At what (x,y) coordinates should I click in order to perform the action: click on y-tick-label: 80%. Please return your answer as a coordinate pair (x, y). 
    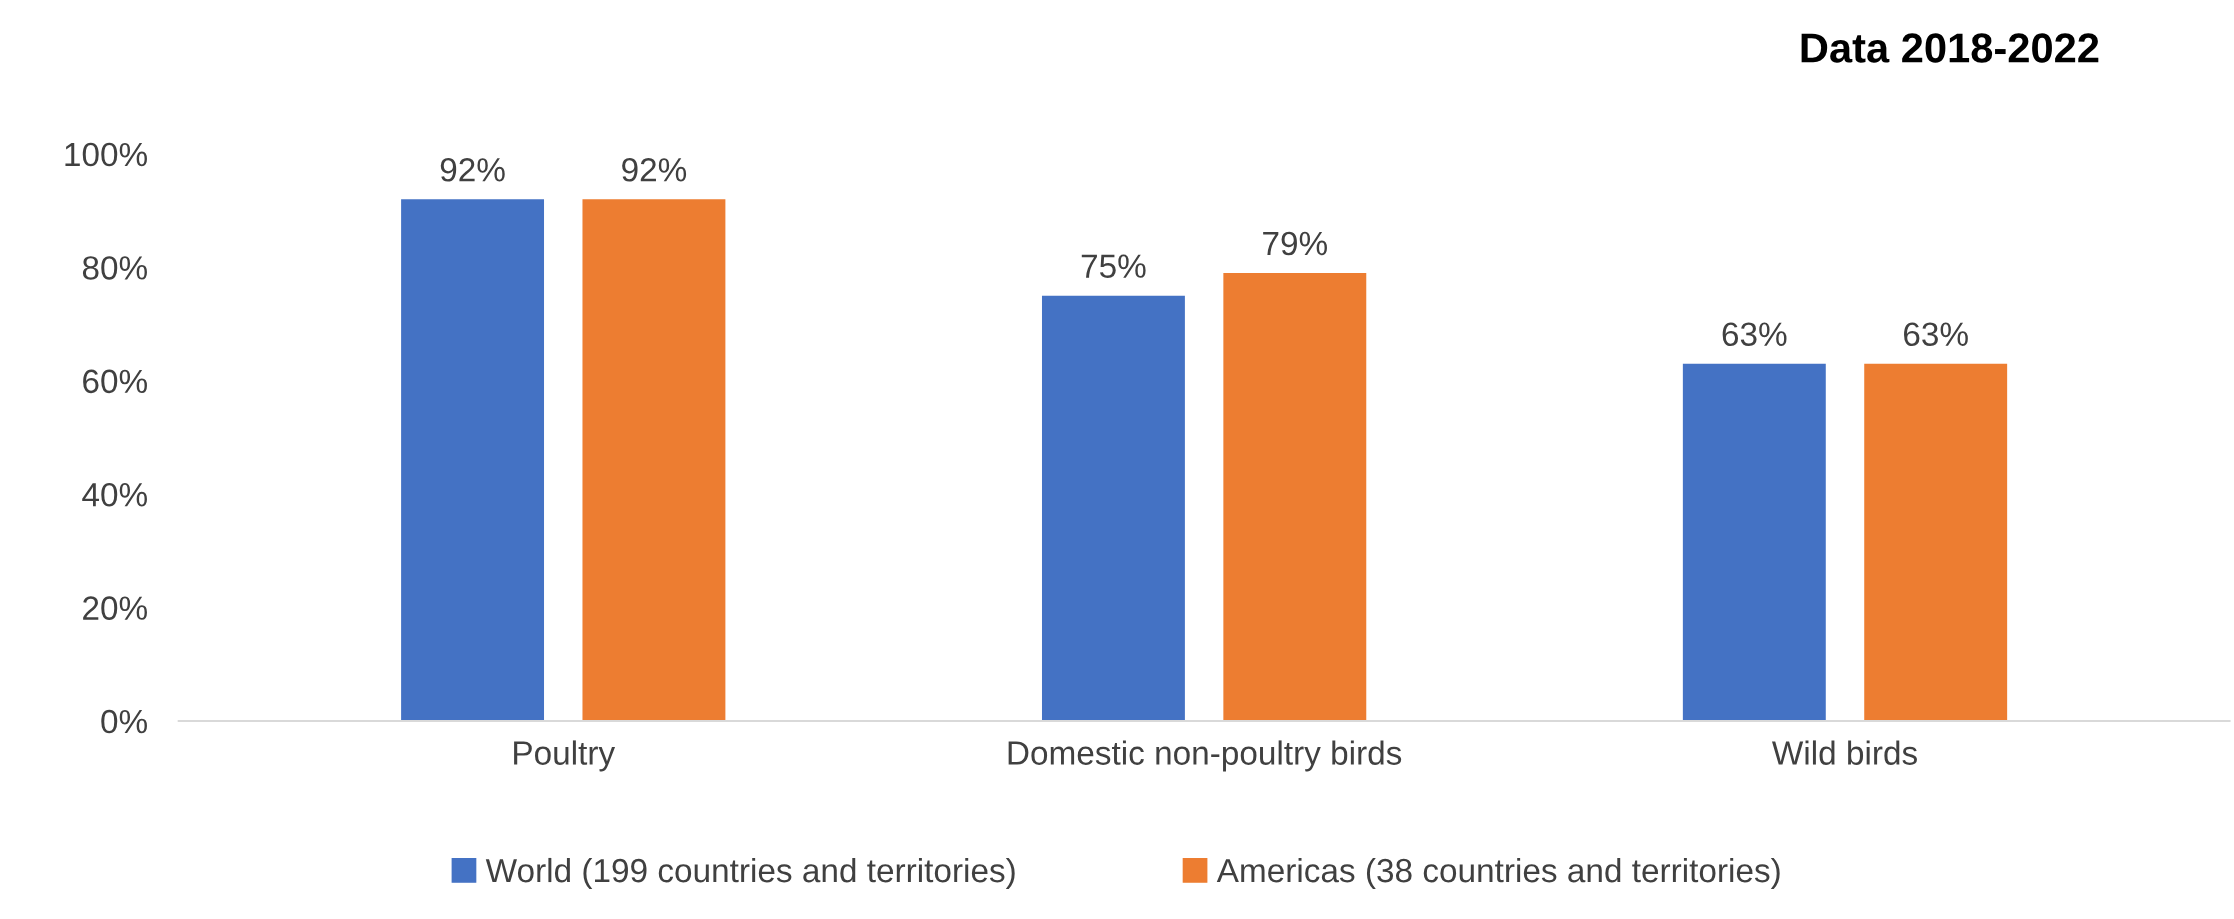
    Looking at the image, I should click on (114, 268).